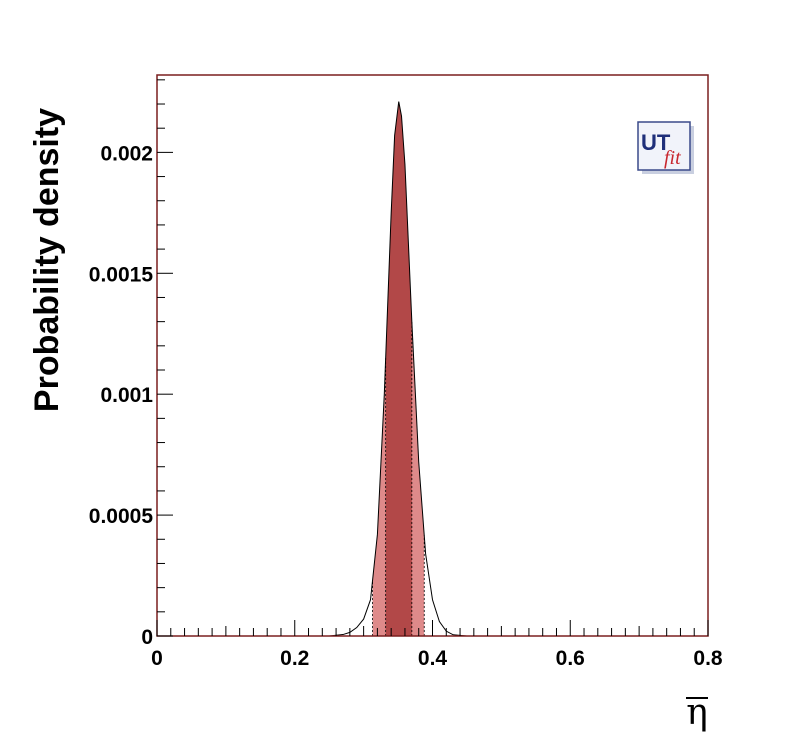 The image size is (788, 749). I want to click on logo-fit-text: fit, so click(672, 158).